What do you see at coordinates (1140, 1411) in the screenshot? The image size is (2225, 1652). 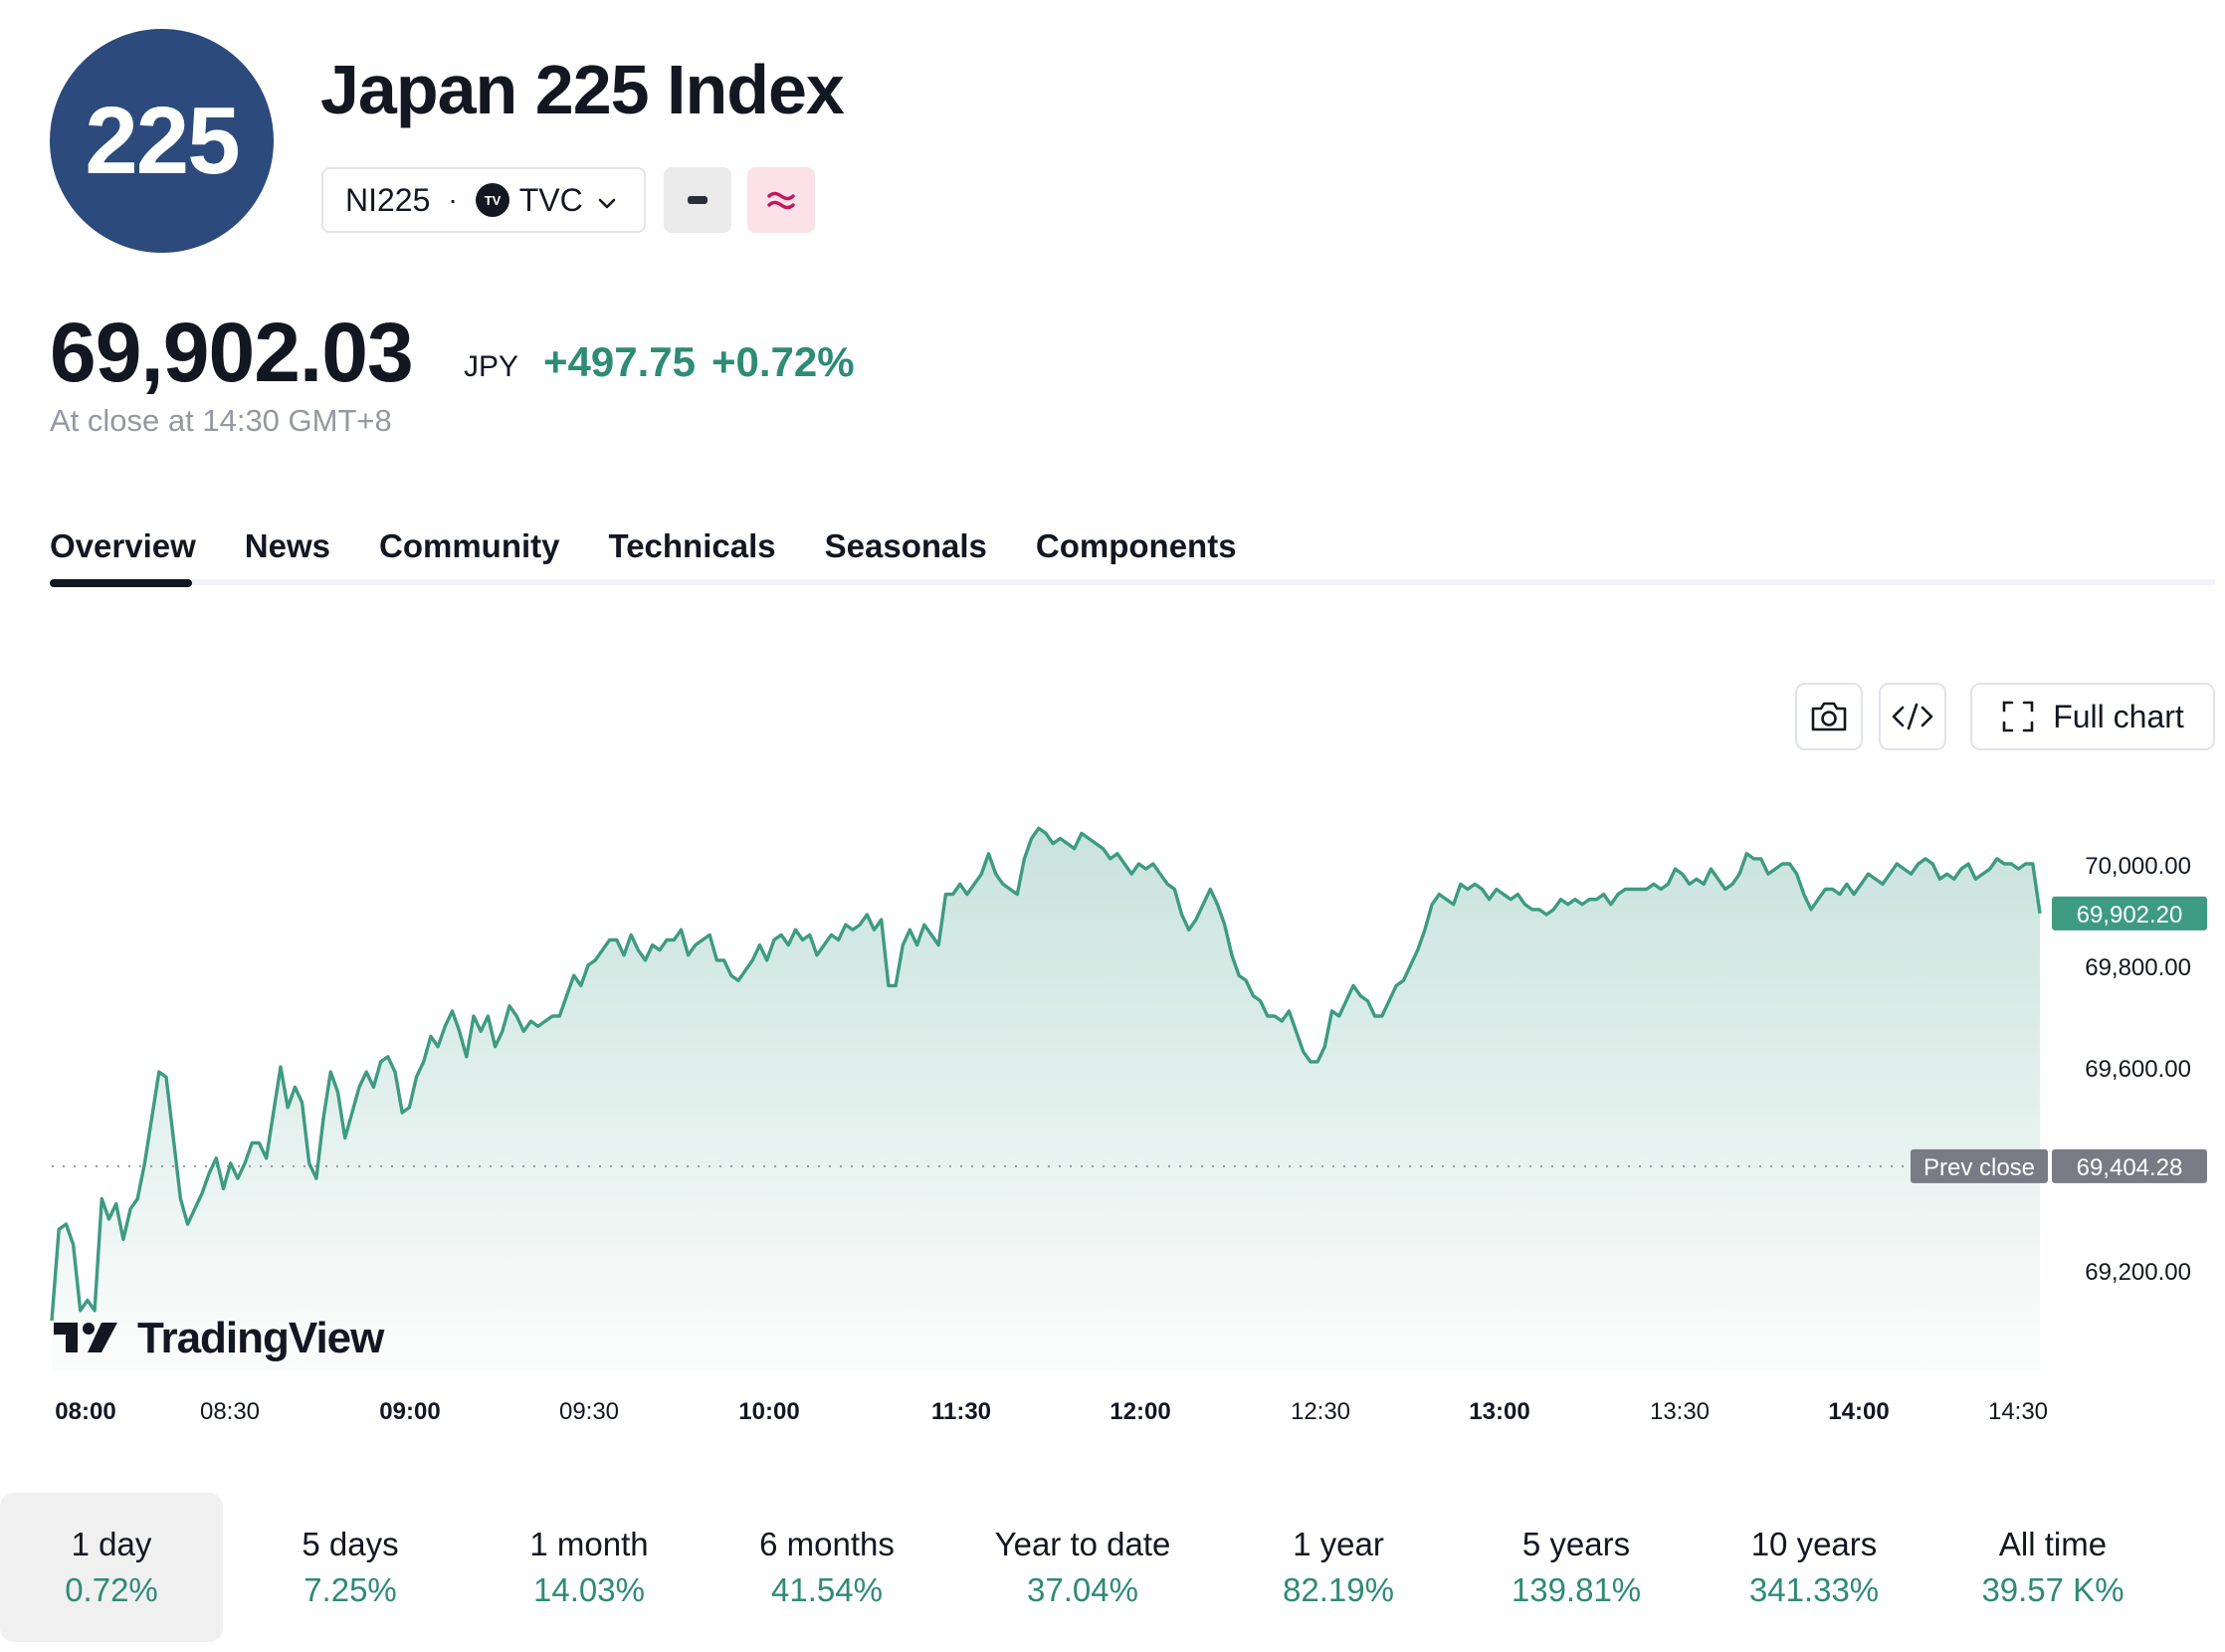 I see `x-tick-label: 12:00` at bounding box center [1140, 1411].